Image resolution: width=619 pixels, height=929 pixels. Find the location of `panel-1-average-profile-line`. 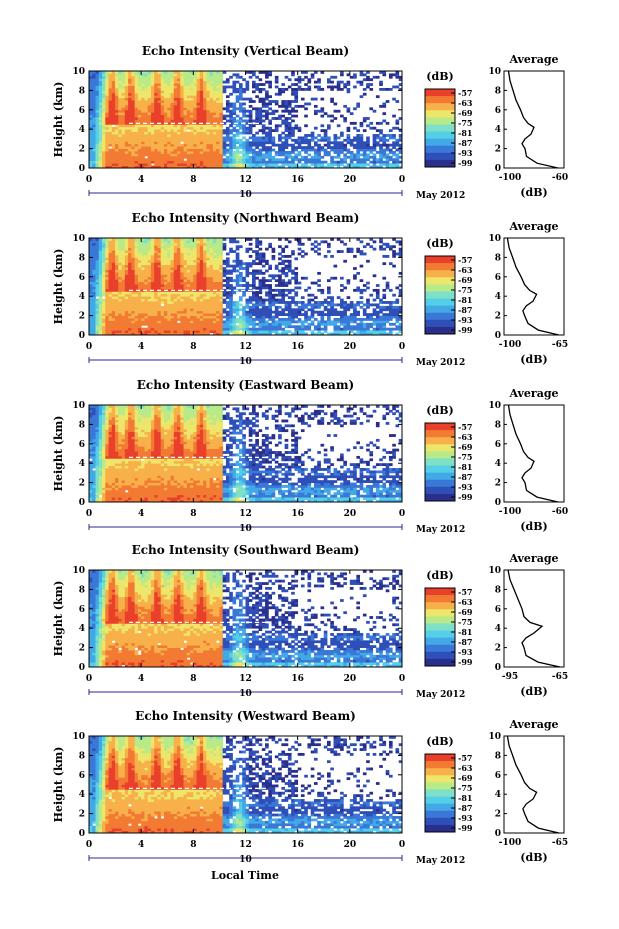

panel-1-average-profile-line is located at coordinates (533, 119).